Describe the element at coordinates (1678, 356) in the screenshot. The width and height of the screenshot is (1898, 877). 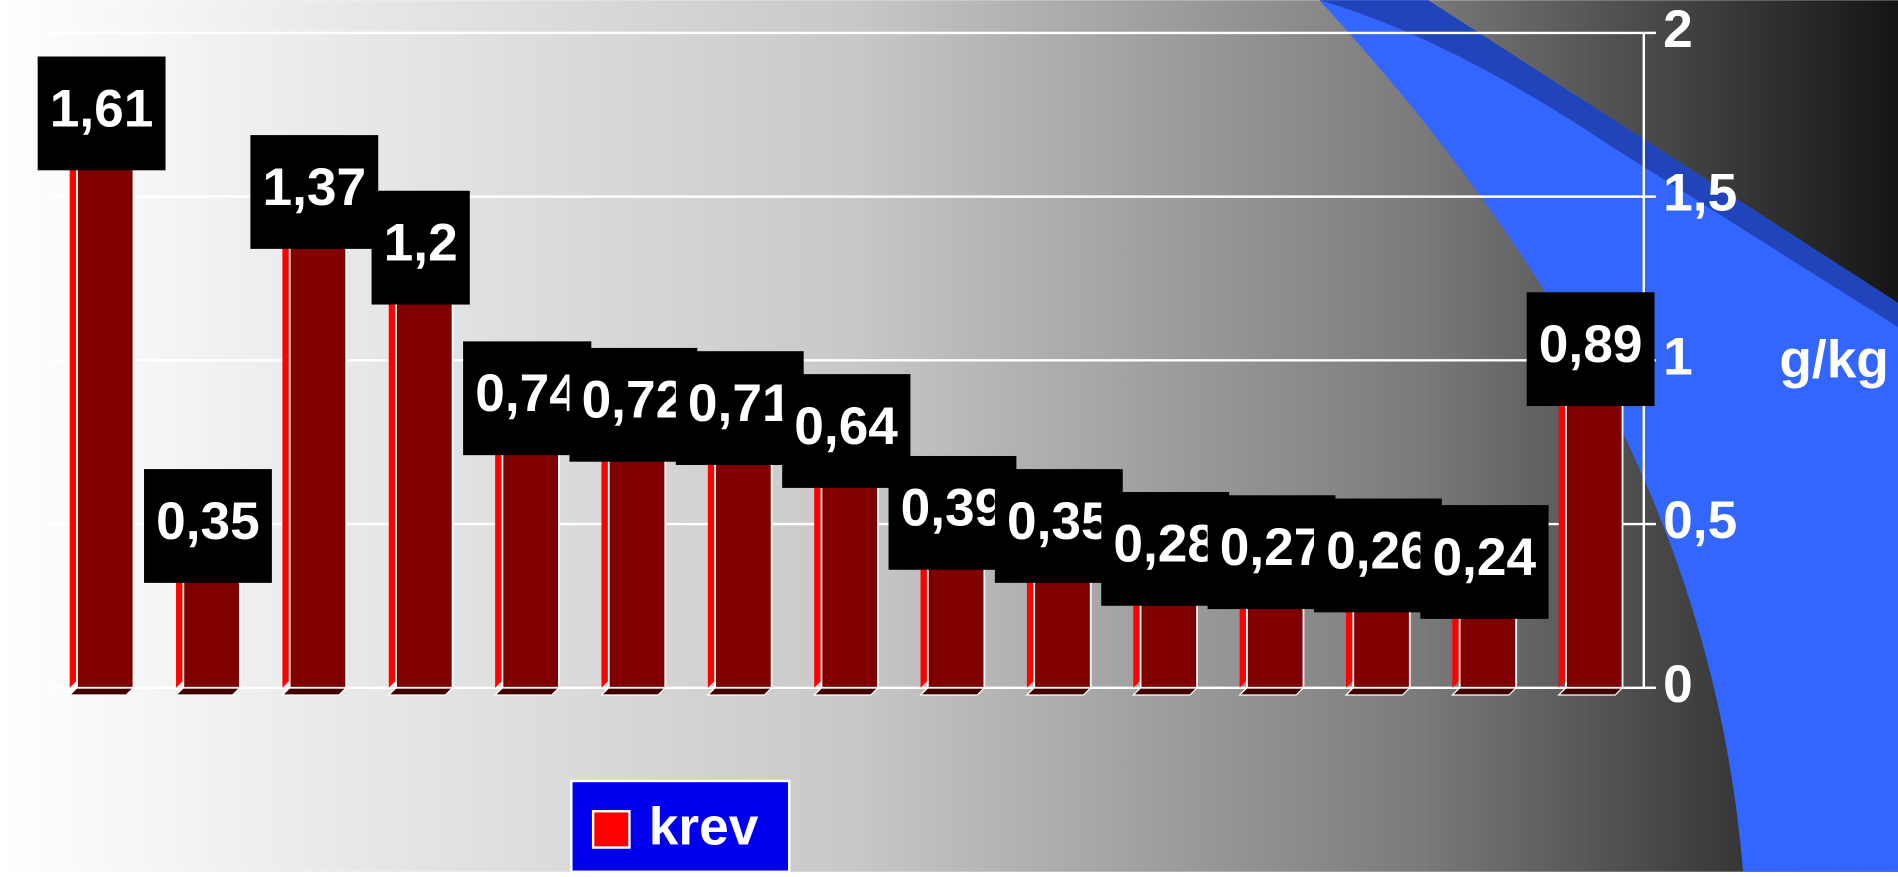
I see `y-tick-label: 1` at that location.